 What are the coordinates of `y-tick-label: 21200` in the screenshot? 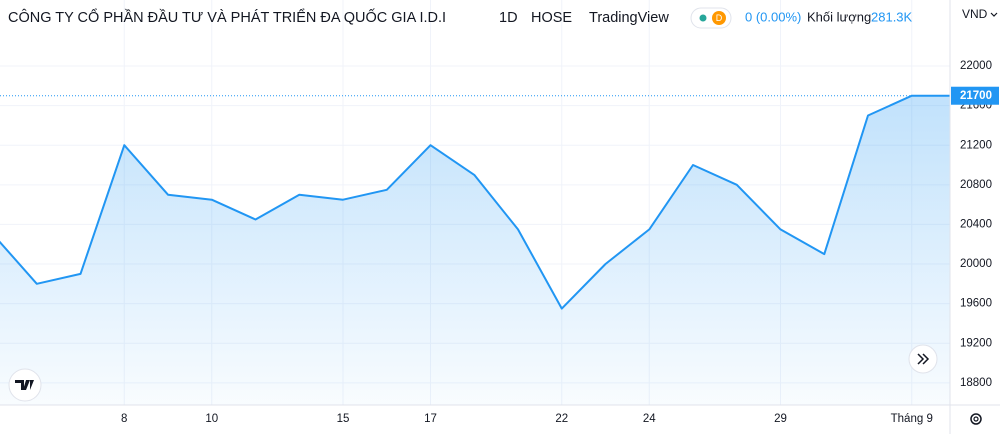 It's located at (976, 145).